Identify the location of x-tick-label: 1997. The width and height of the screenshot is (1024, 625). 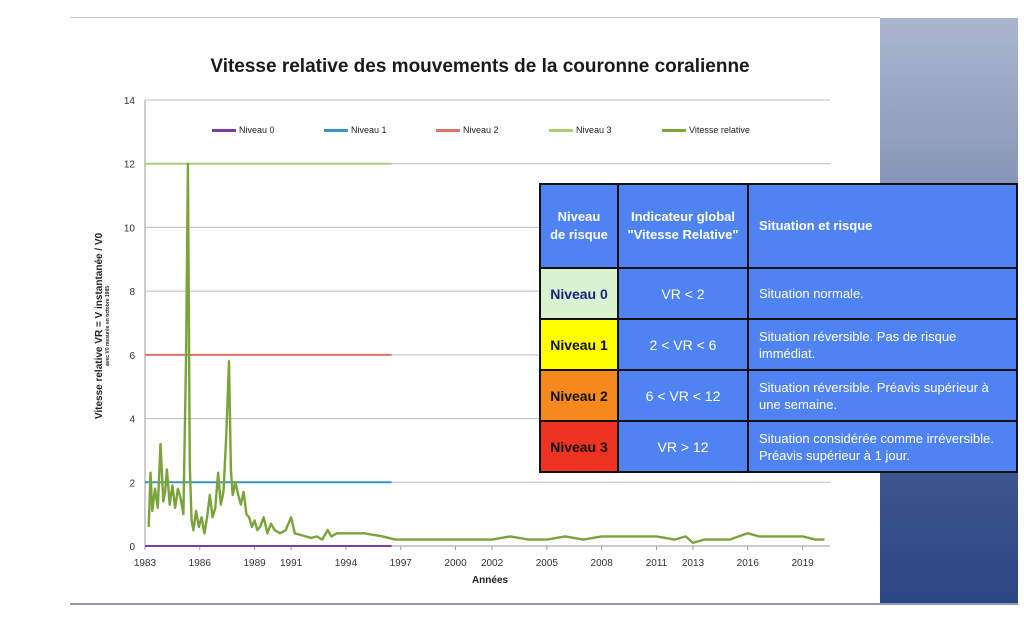
(401, 563).